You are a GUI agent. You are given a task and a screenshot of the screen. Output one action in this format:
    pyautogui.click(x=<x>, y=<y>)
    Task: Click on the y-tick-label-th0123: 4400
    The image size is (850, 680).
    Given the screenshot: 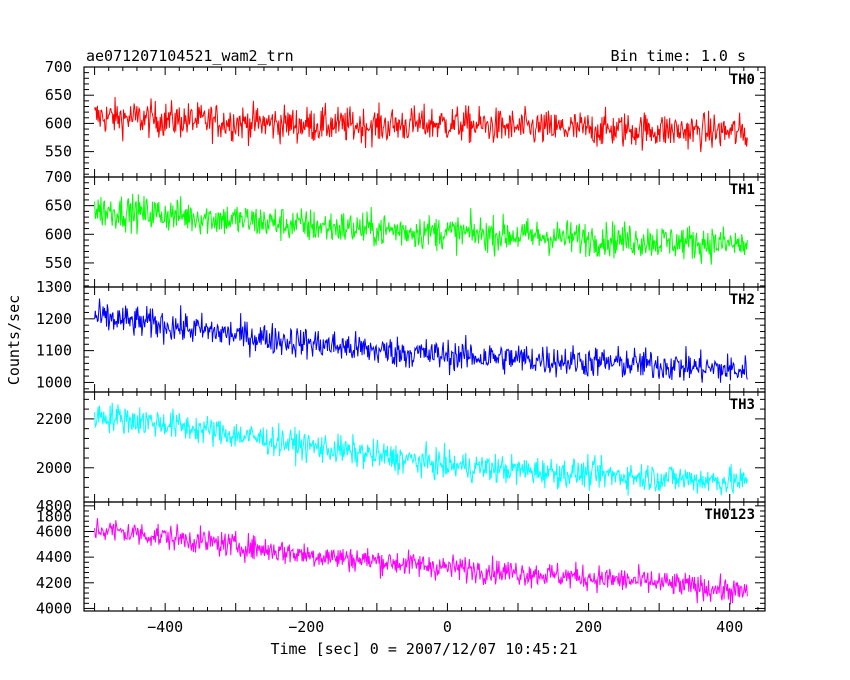 What is the action you would take?
    pyautogui.click(x=54, y=557)
    